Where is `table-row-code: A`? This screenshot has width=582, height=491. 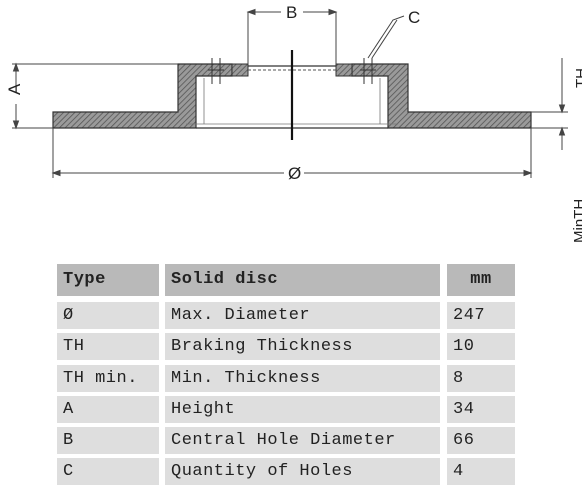
table-row-code: A is located at coordinates (108, 409).